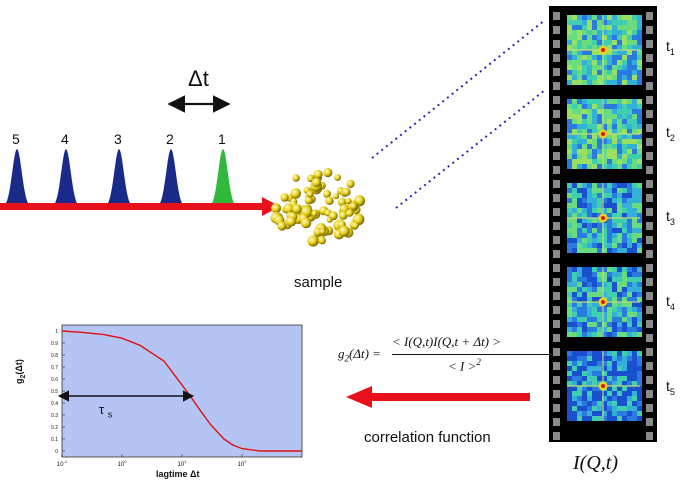 The height and width of the screenshot is (494, 681). Describe the element at coordinates (54, 416) in the screenshot. I see `y-tick-label: 0.3` at that location.